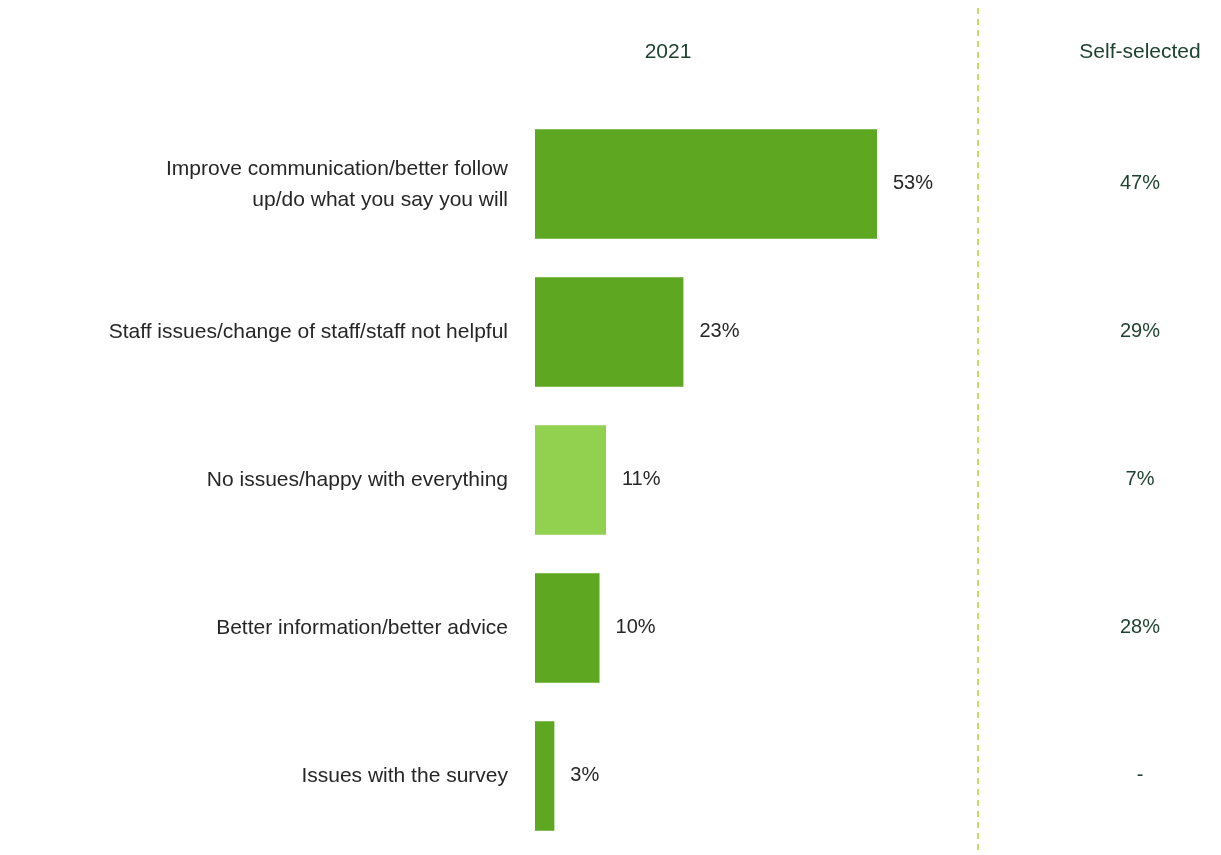  I want to click on text: 29%, so click(1140, 330).